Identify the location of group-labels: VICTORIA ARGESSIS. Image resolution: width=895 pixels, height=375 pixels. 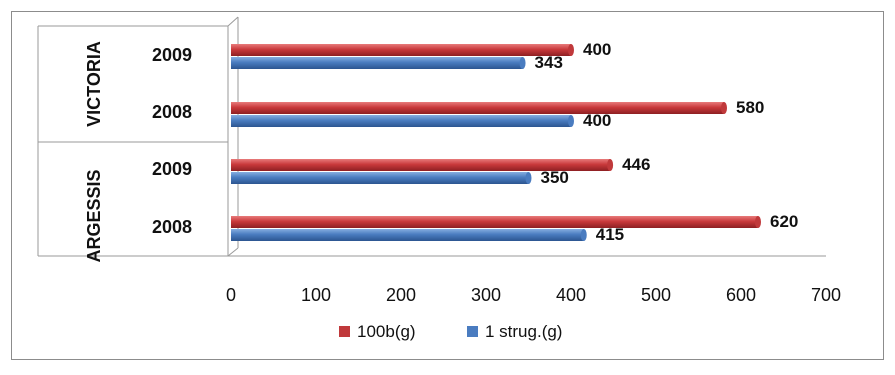
(94, 151).